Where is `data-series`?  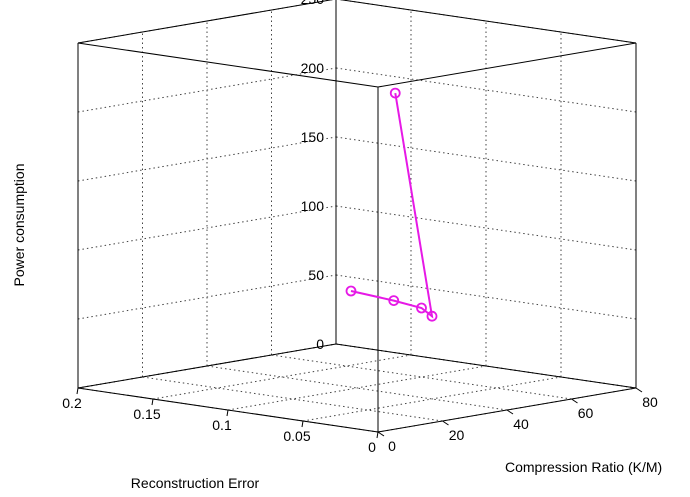
data-series is located at coordinates (391, 204).